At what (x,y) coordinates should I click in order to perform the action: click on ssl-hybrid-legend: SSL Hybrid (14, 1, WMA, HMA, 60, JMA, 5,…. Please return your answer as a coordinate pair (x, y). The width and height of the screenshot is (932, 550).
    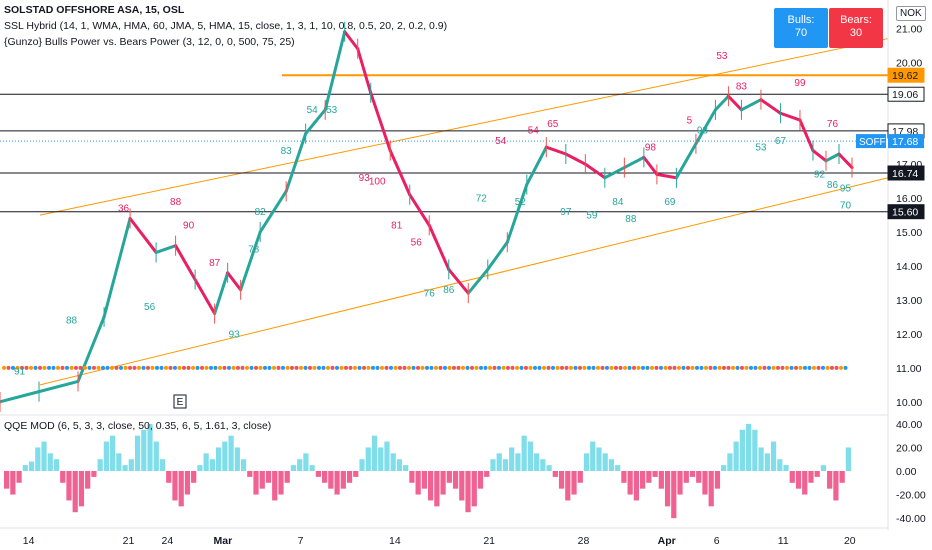
    Looking at the image, I should click on (226, 26).